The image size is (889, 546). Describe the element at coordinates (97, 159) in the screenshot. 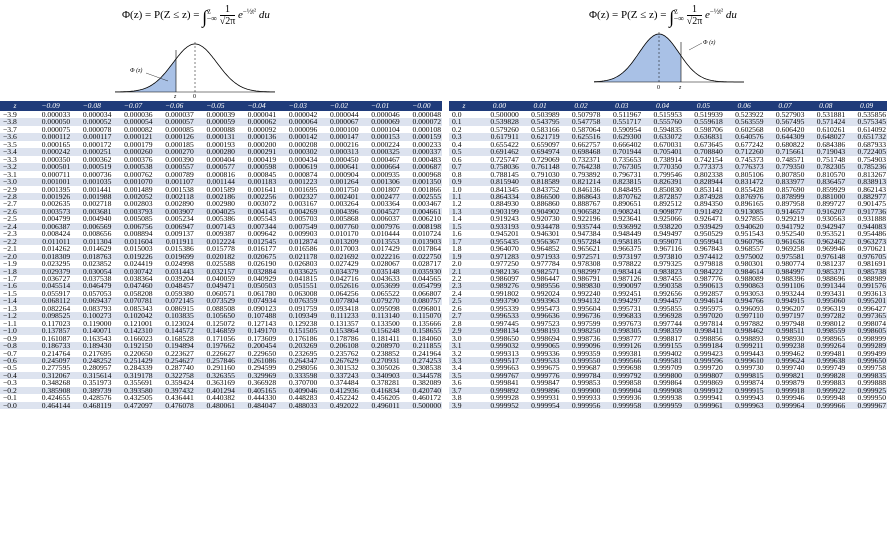

I see `probability-cell: 0.000362` at that location.